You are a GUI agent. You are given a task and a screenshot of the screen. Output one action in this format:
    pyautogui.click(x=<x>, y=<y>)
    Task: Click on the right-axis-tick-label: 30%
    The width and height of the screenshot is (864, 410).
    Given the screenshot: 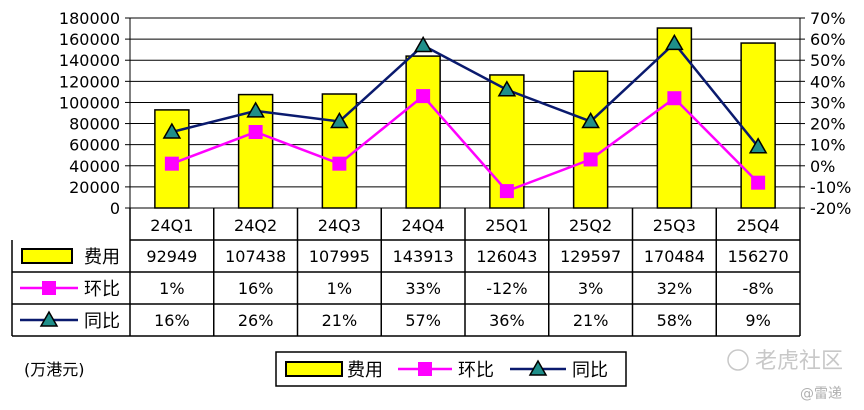 What is the action you would take?
    pyautogui.click(x=828, y=102)
    